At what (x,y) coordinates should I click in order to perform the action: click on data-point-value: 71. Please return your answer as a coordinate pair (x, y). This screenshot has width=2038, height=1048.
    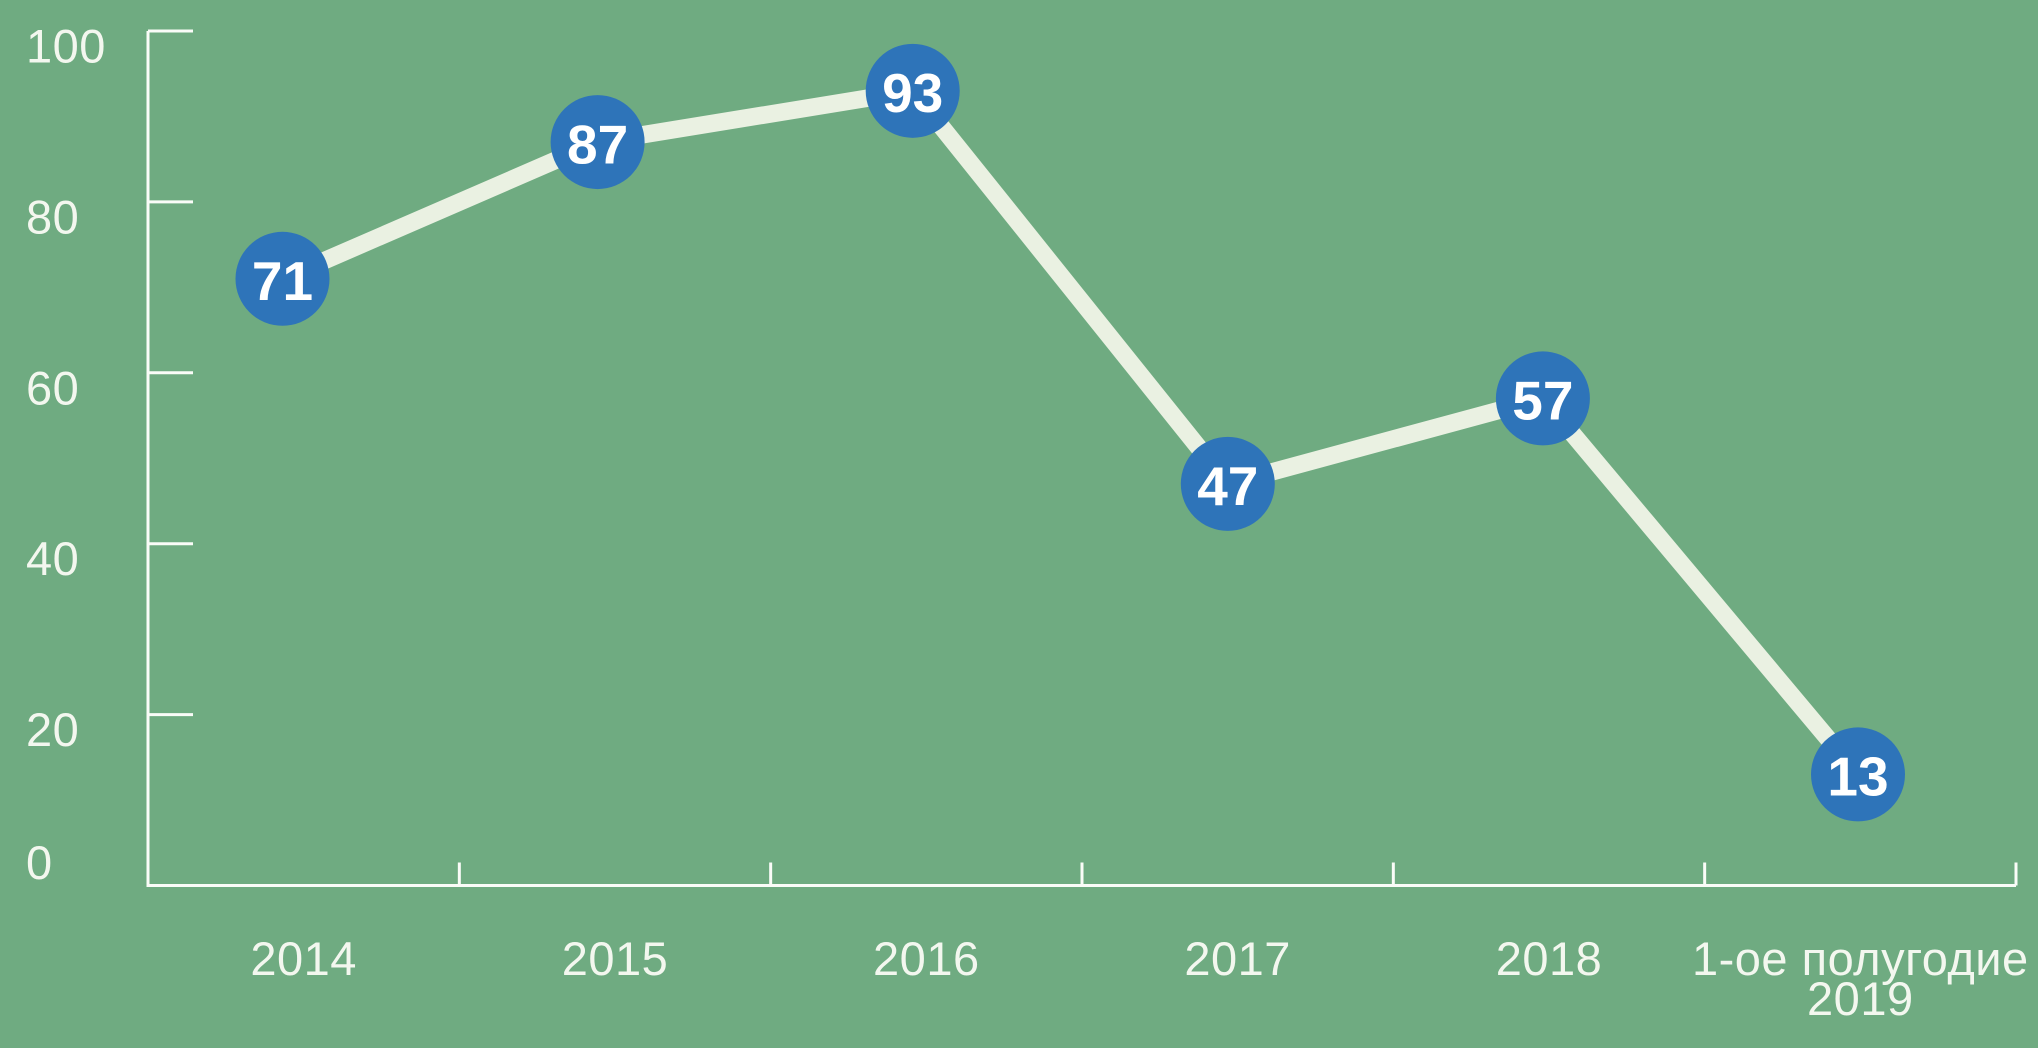
    Looking at the image, I should click on (282, 281).